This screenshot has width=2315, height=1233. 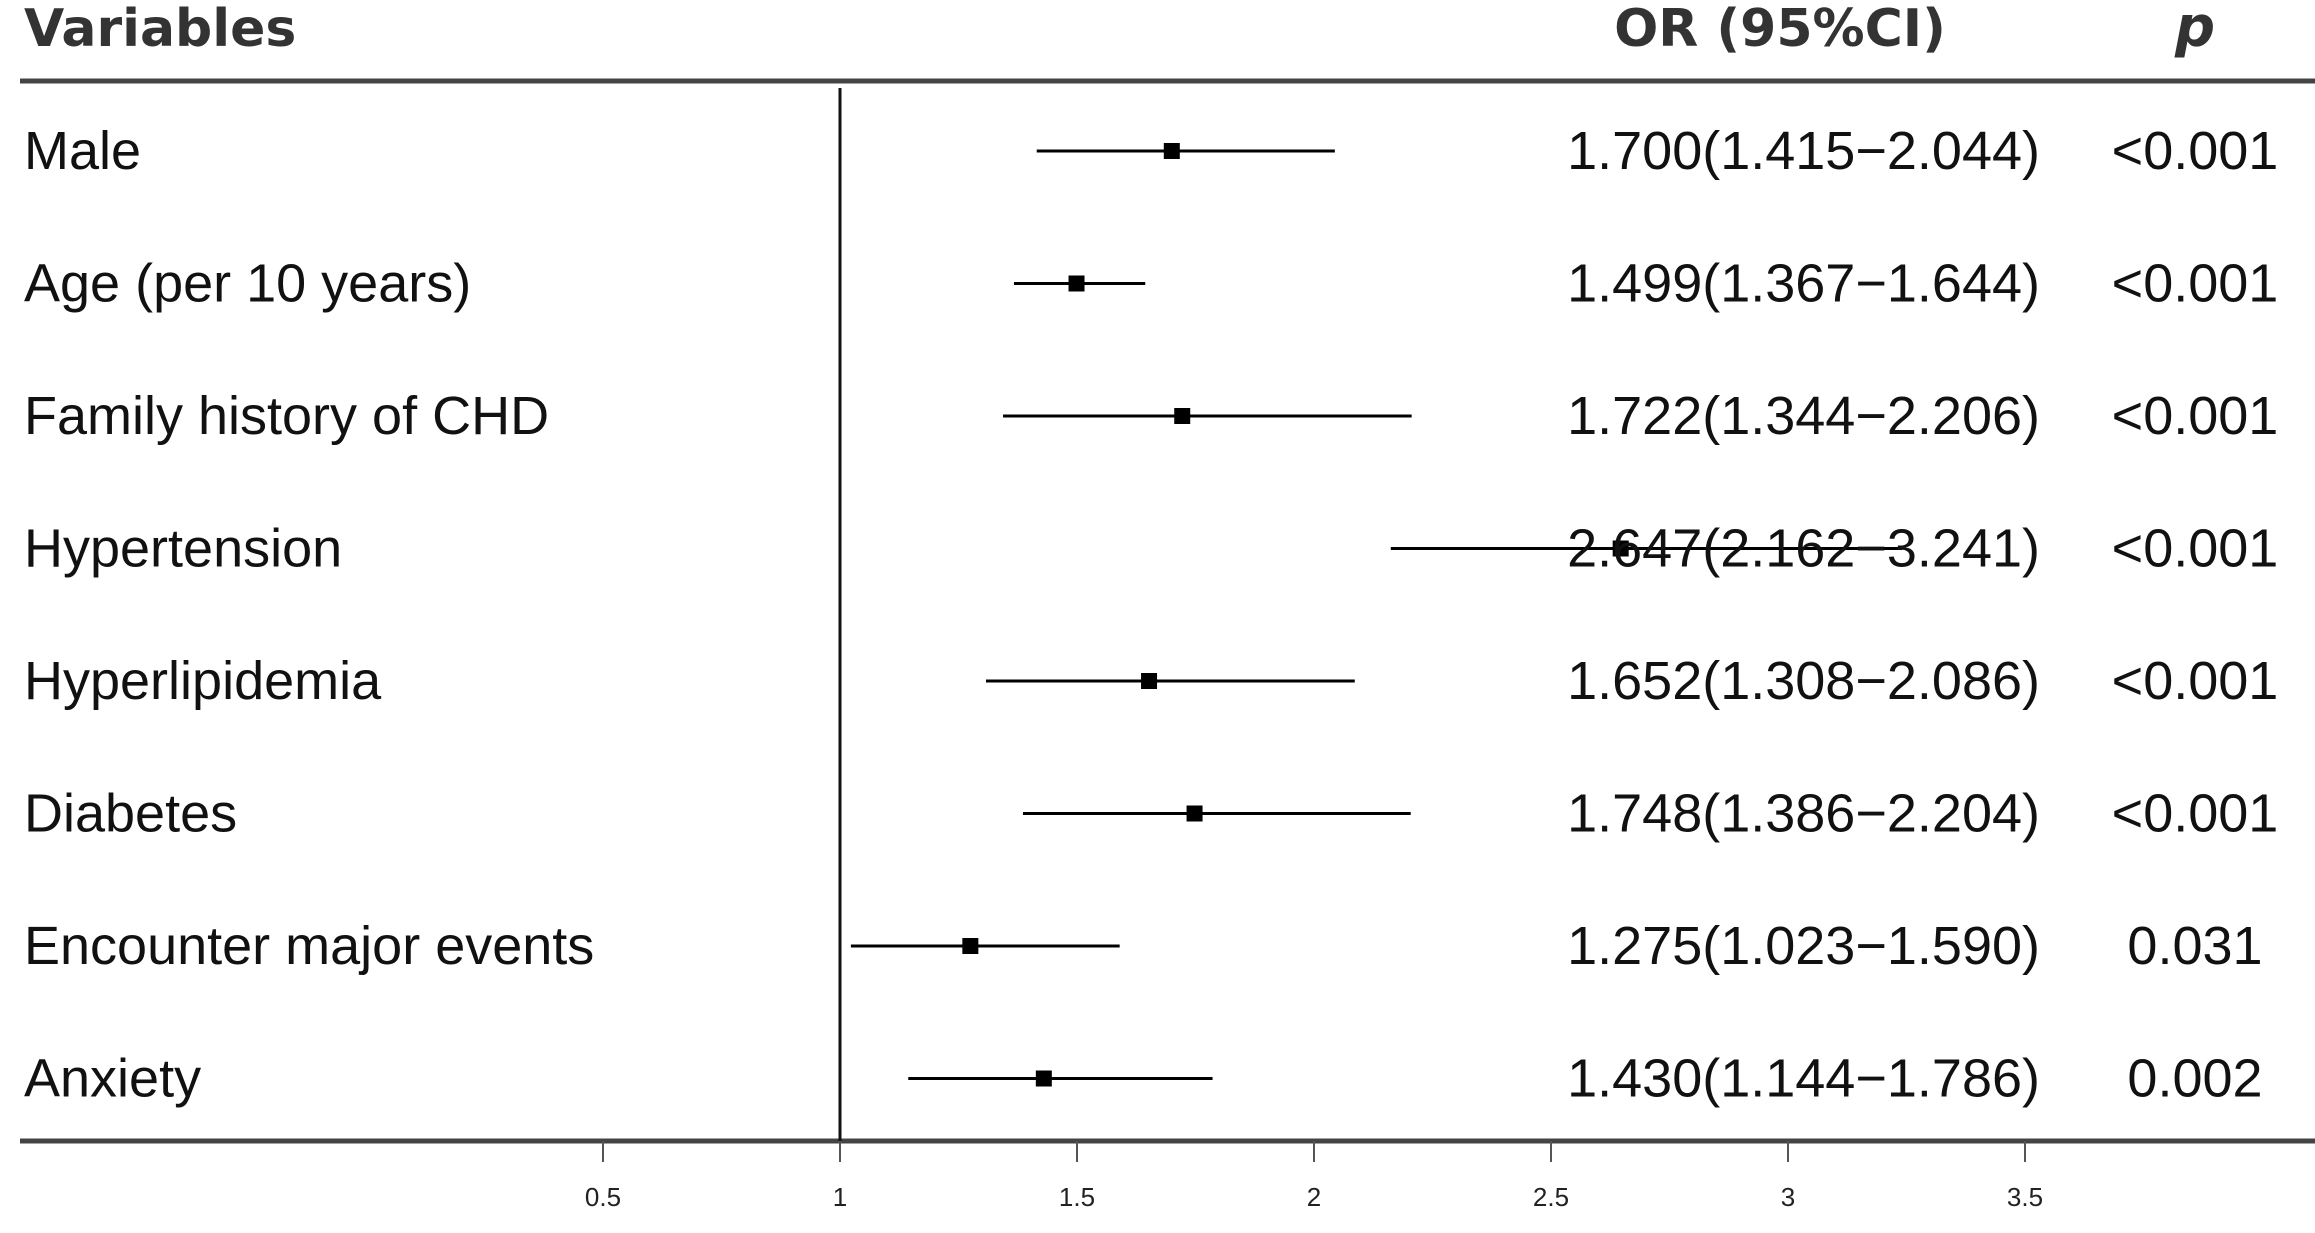 What do you see at coordinates (1314, 1197) in the screenshot?
I see `x-tick-label: 2` at bounding box center [1314, 1197].